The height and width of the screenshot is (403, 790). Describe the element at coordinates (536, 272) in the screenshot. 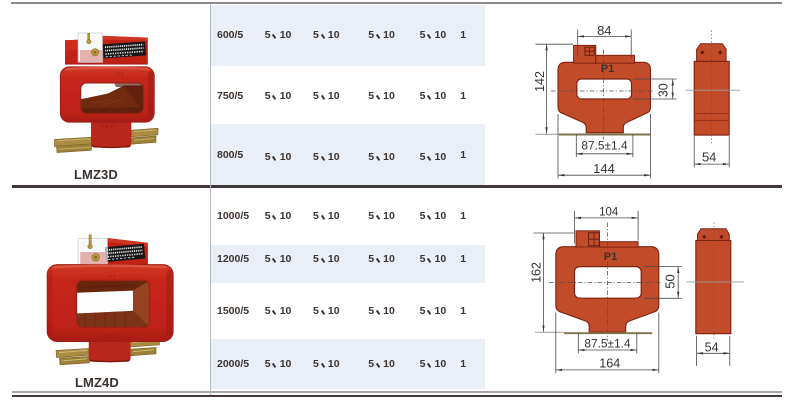

I see `svg-text: 162` at that location.